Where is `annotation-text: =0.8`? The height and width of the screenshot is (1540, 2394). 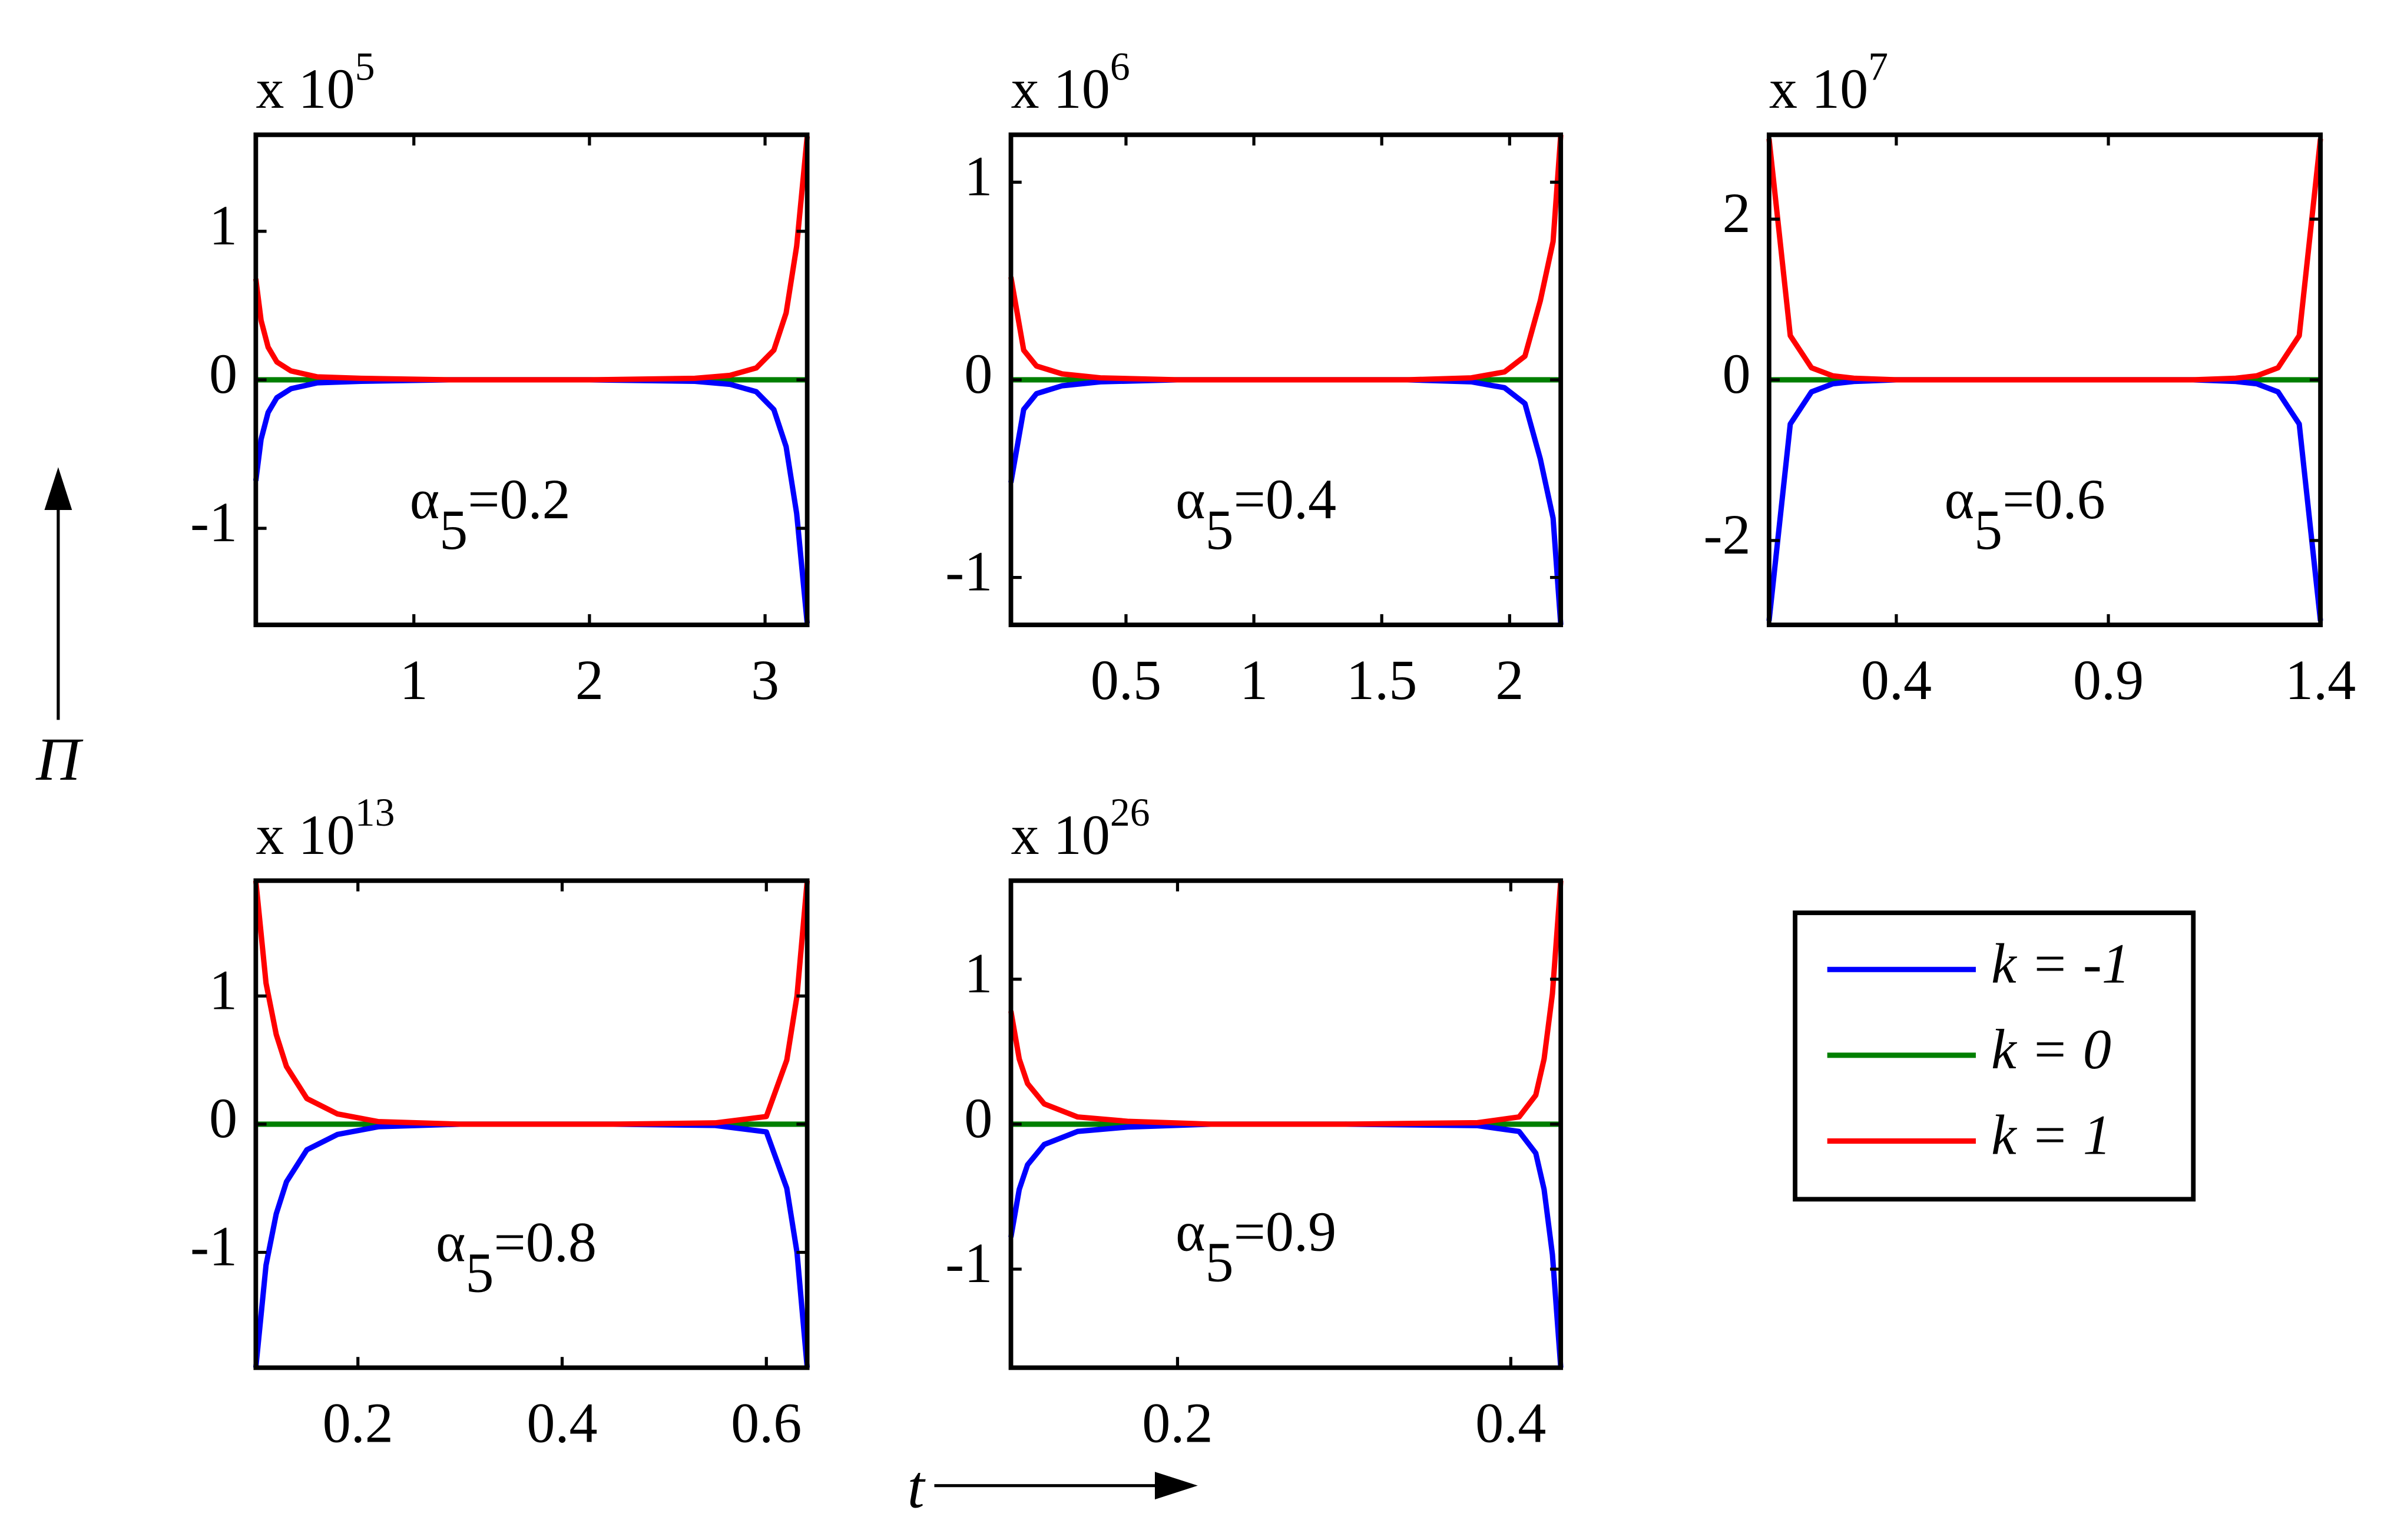 annotation-text: =0.8 is located at coordinates (545, 1242).